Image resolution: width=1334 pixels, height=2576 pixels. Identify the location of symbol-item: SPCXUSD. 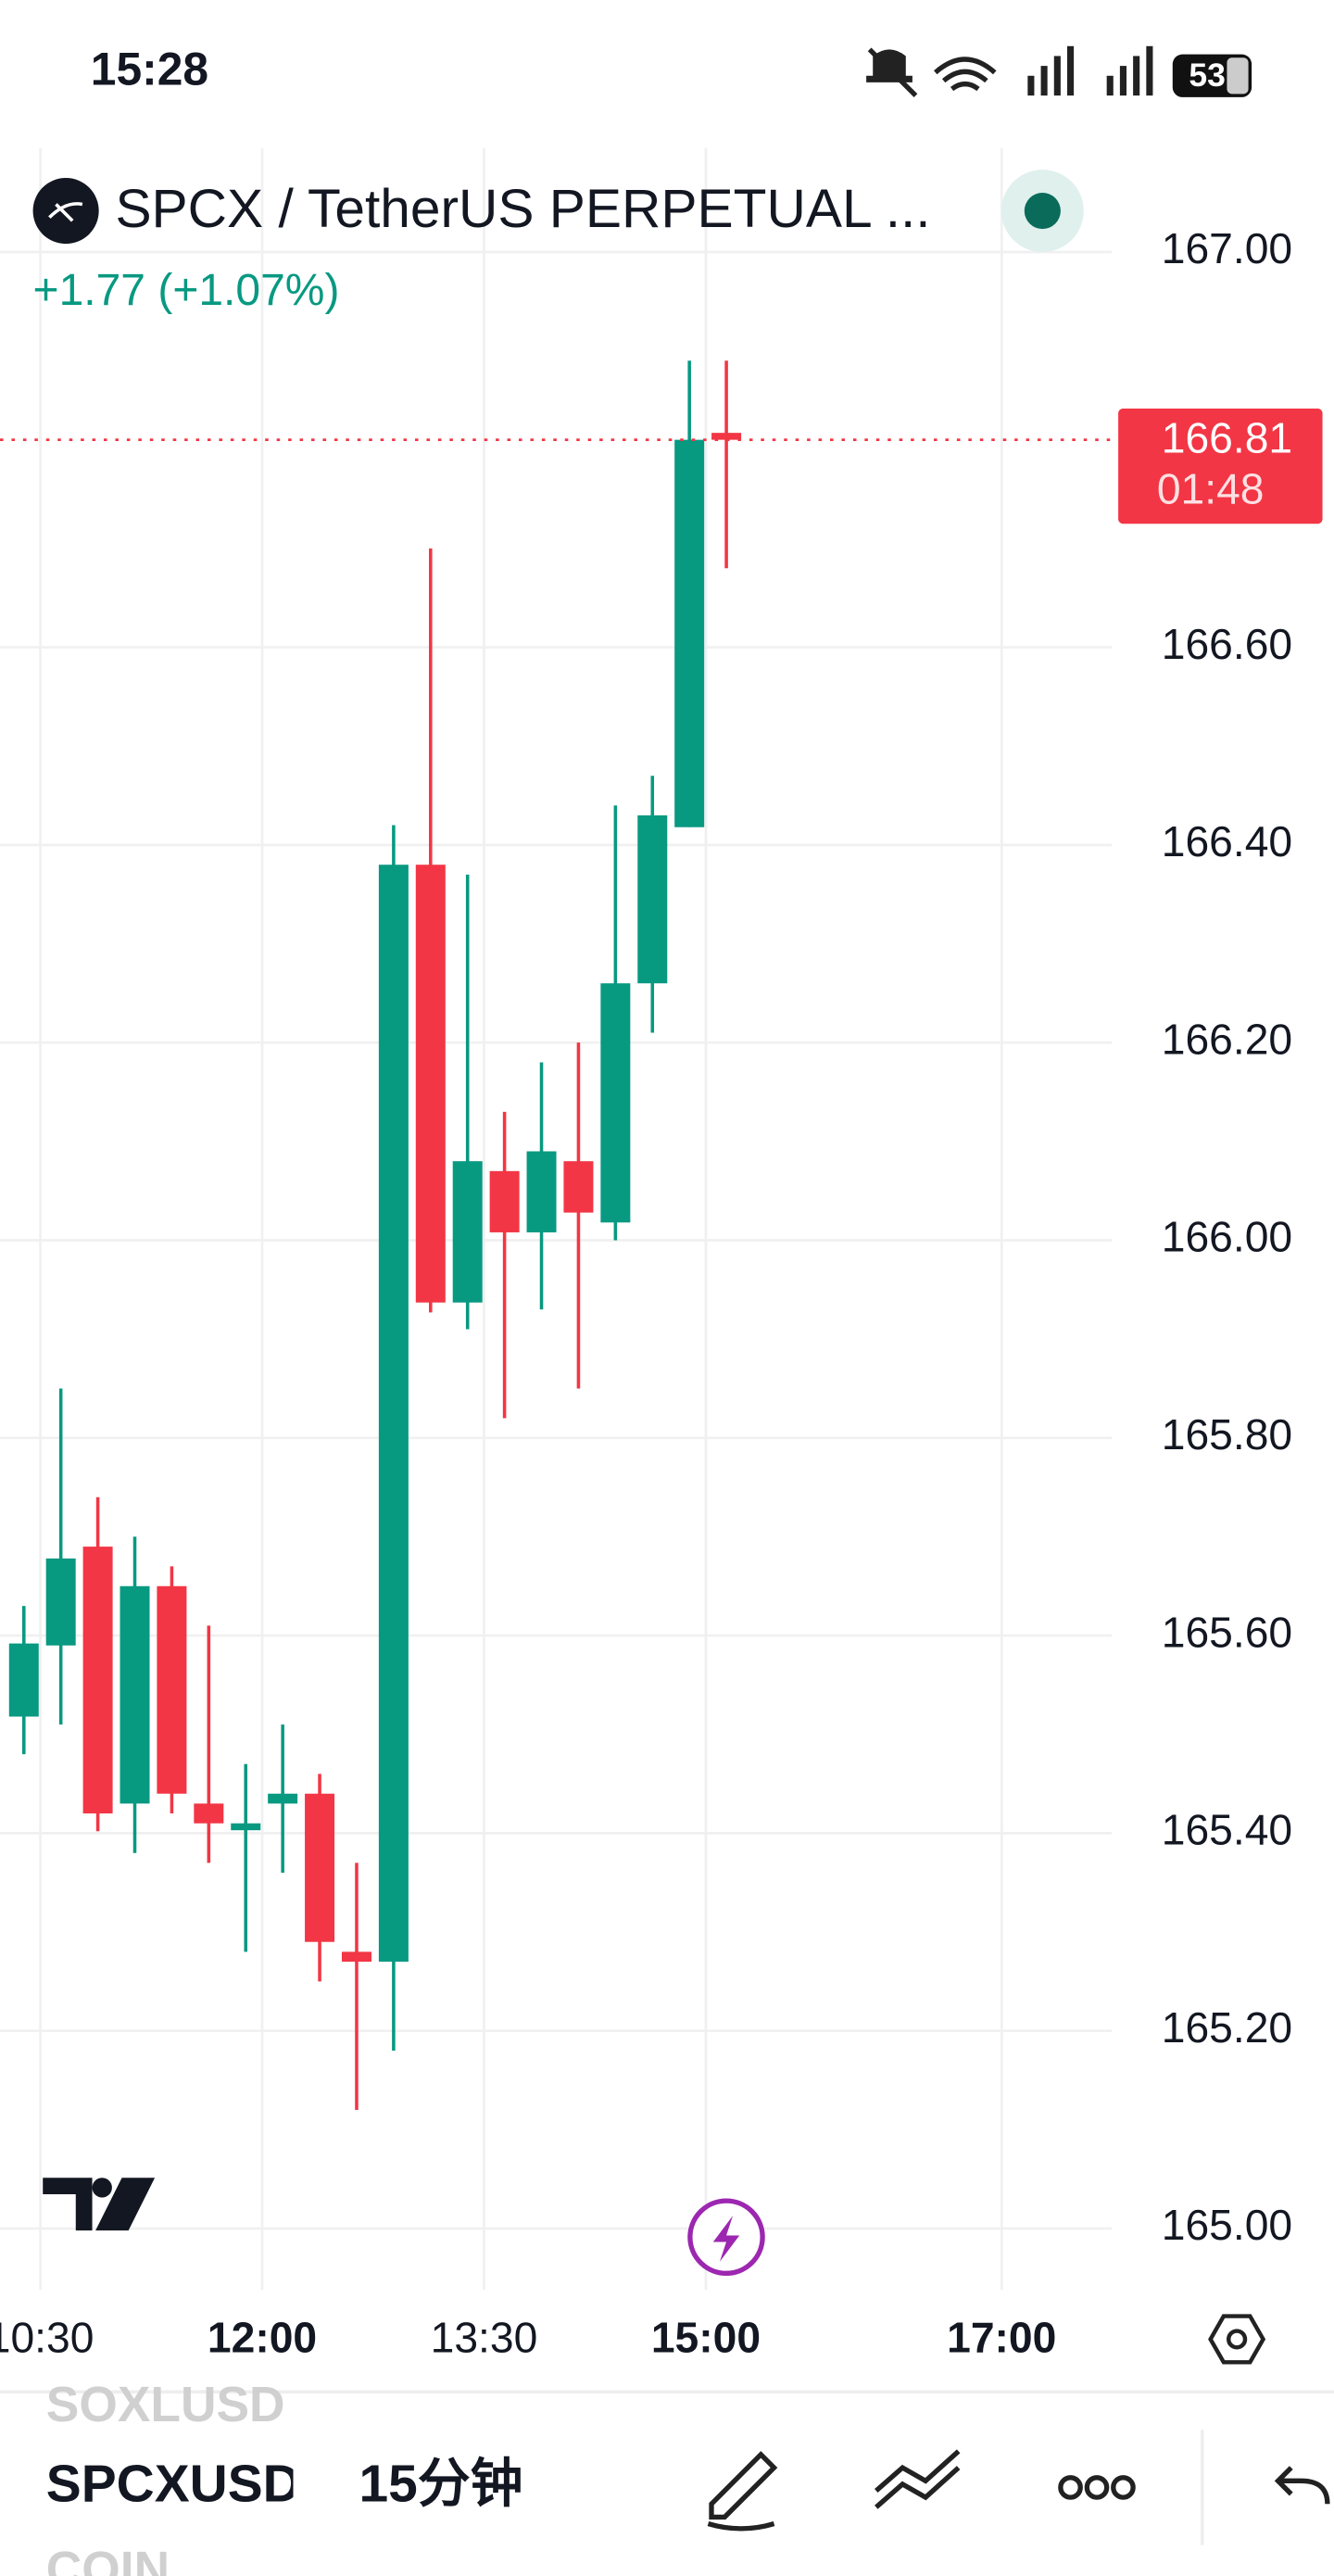
(173, 2484).